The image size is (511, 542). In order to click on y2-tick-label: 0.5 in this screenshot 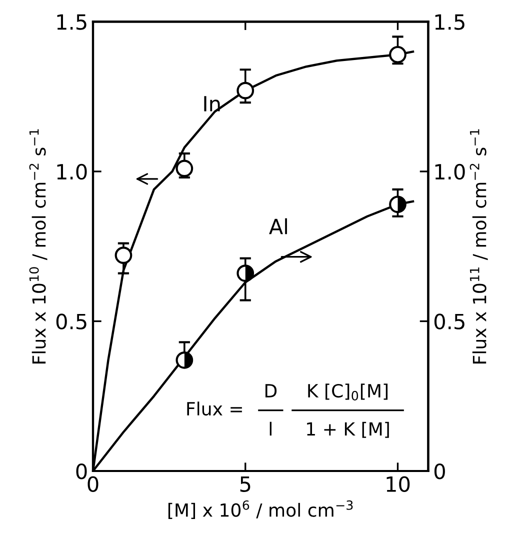, I will do `click(449, 322)`.